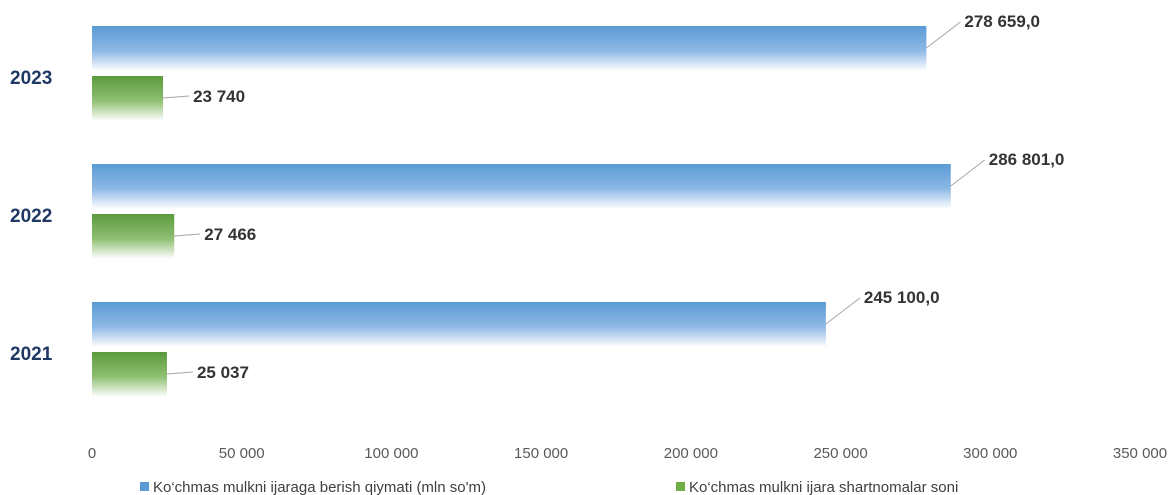 The width and height of the screenshot is (1174, 495). I want to click on legend-entry: Ko‘chmas mulkni ijara shartnomalar soni, so click(823, 487).